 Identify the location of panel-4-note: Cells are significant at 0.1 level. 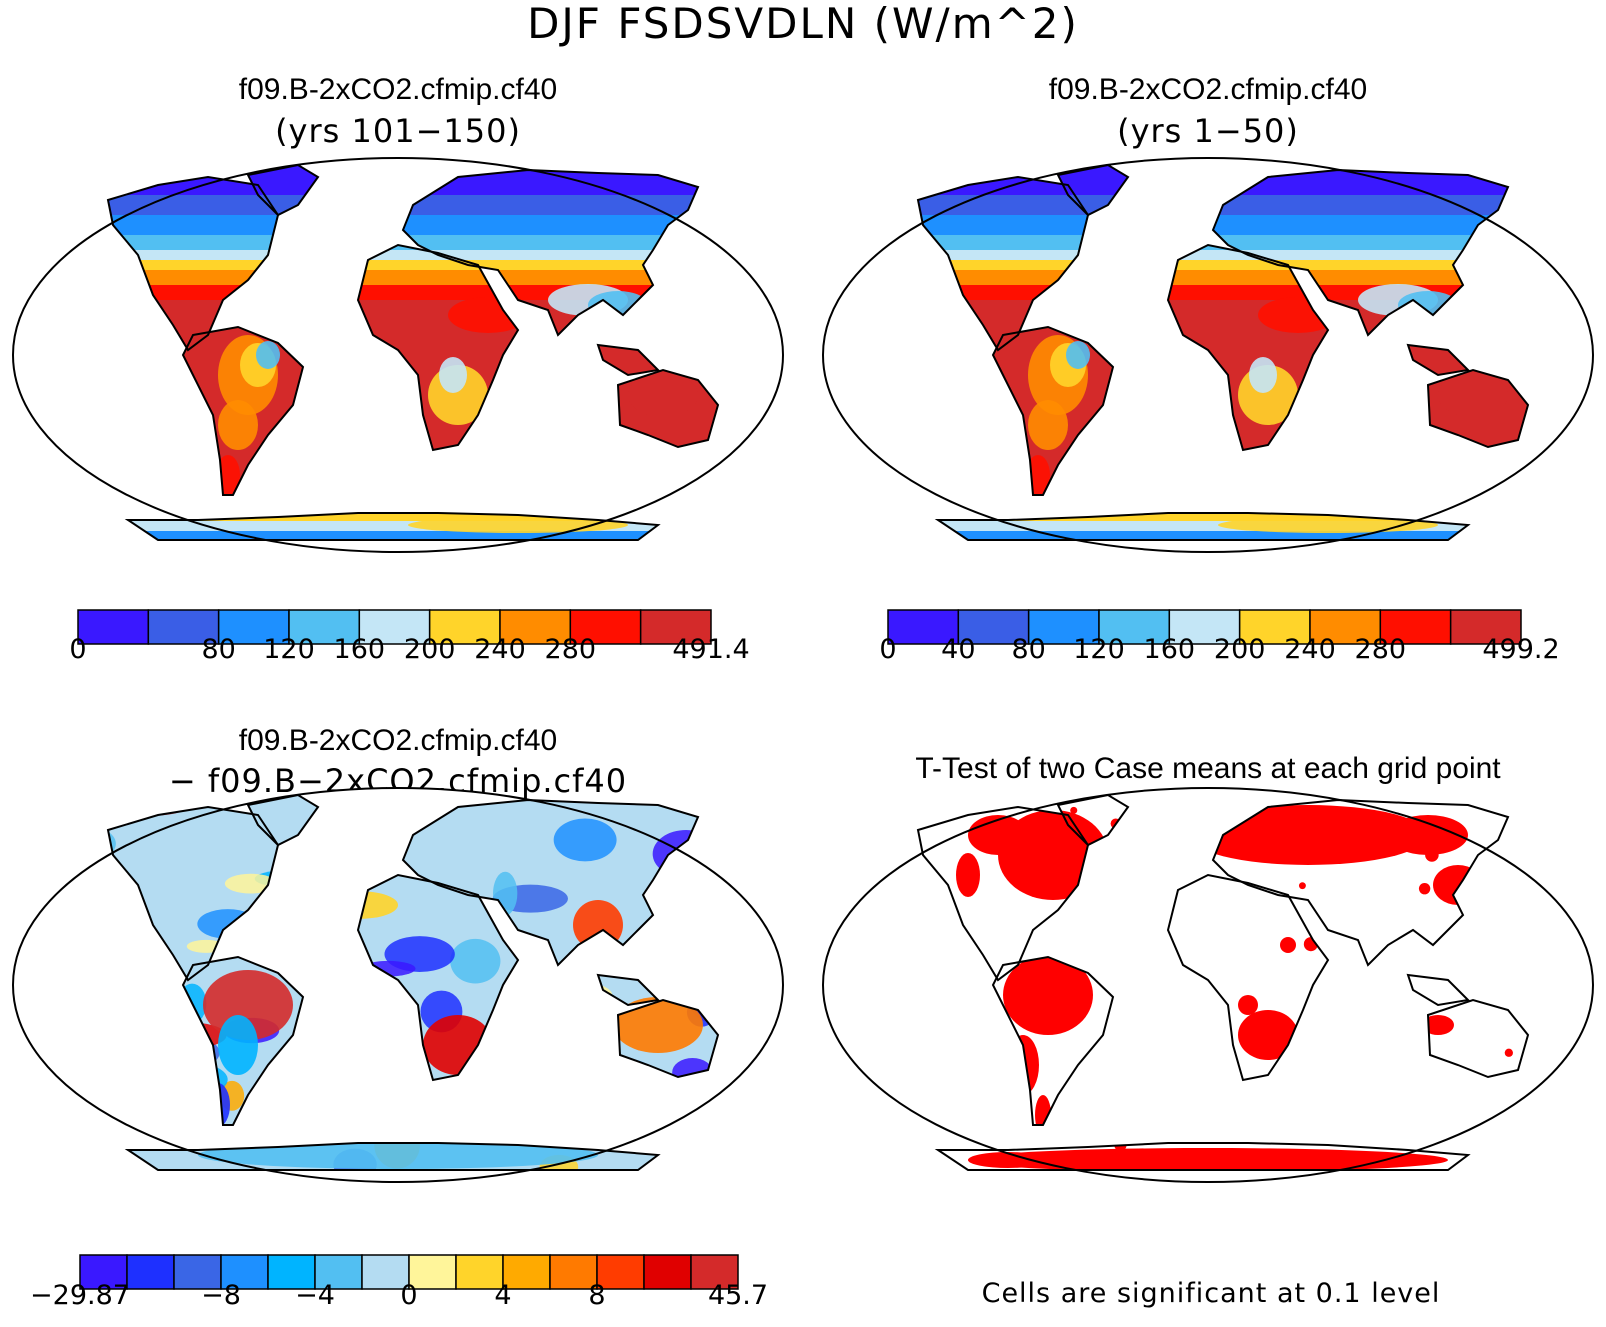
(1211, 1293).